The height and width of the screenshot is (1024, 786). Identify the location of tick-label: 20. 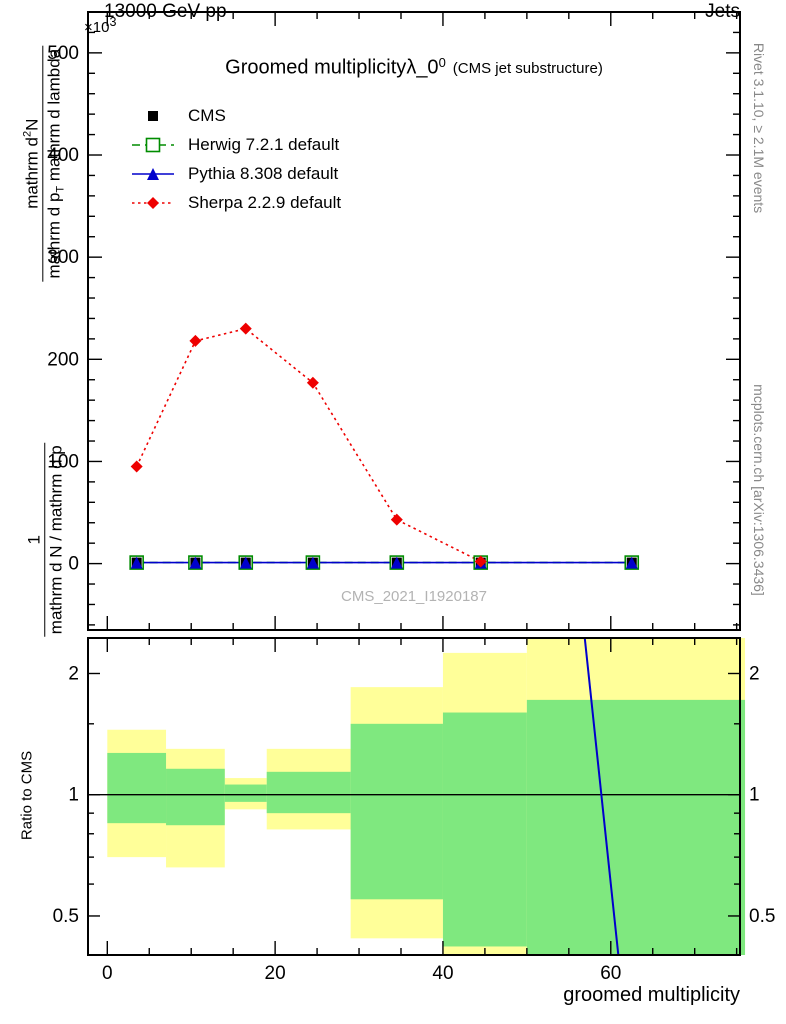
(275, 973).